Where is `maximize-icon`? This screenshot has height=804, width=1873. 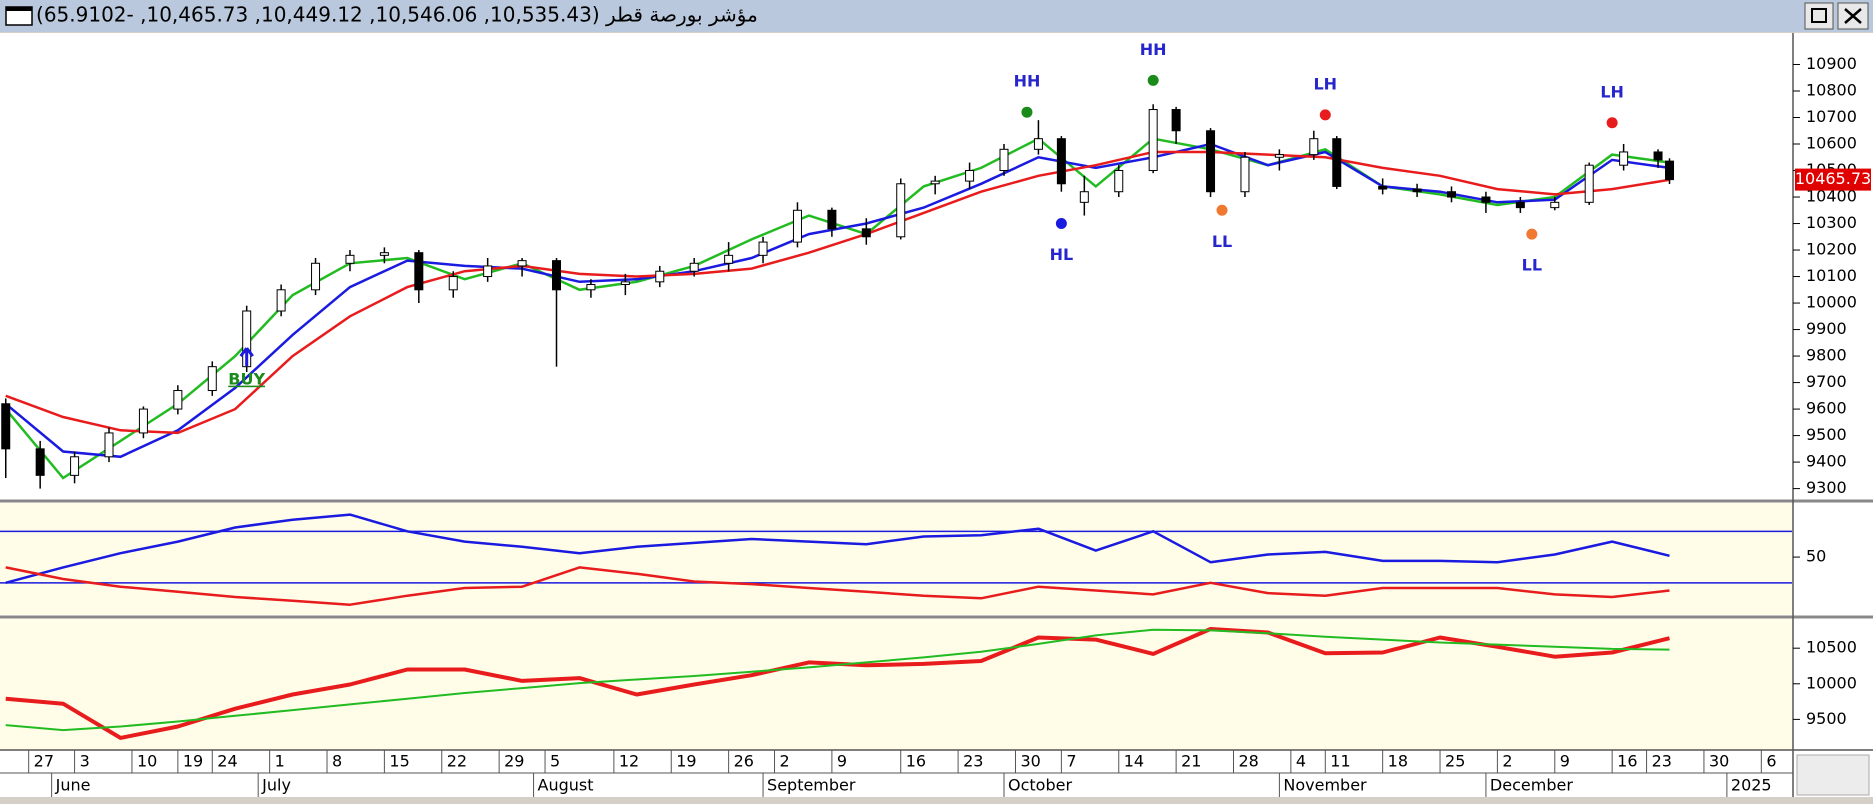
maximize-icon is located at coordinates (1819, 15).